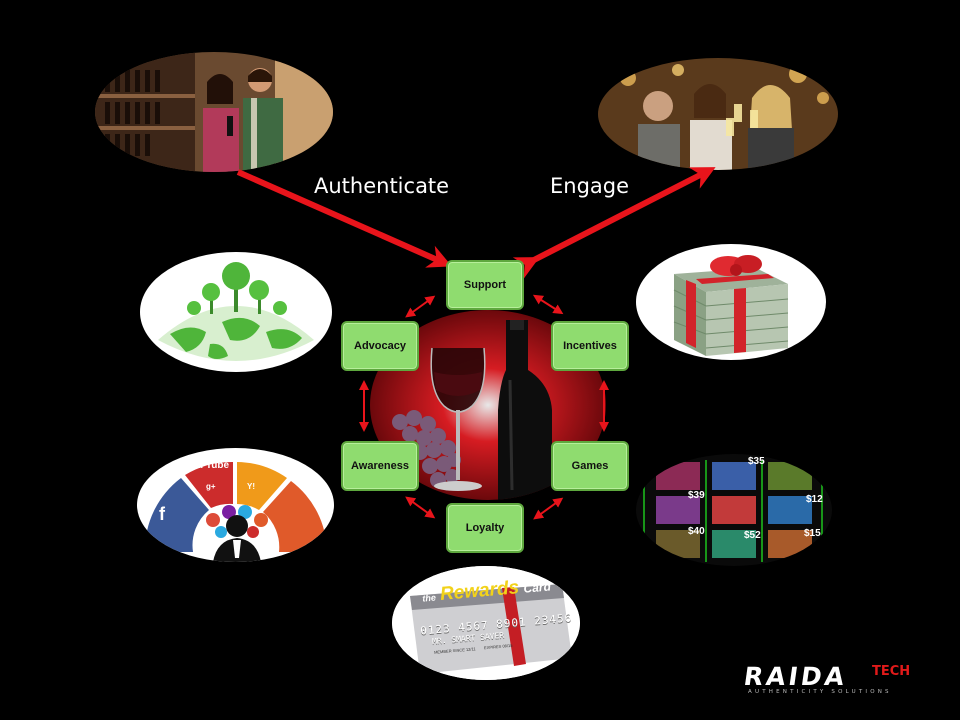 The image size is (960, 720). What do you see at coordinates (731, 302) in the screenshot?
I see `money-gift-photo` at bounding box center [731, 302].